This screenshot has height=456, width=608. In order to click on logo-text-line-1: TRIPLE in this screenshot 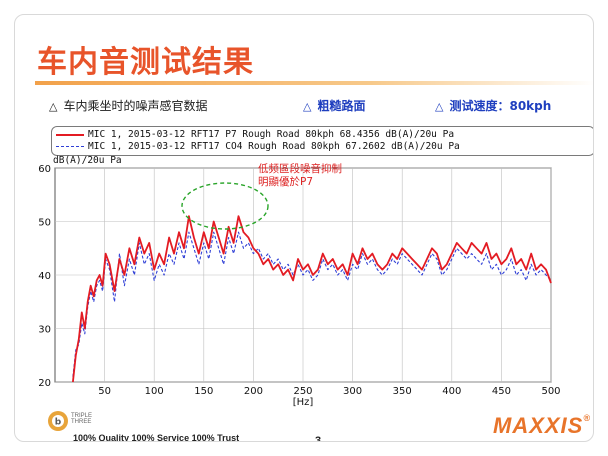, I will do `click(82, 416)`.